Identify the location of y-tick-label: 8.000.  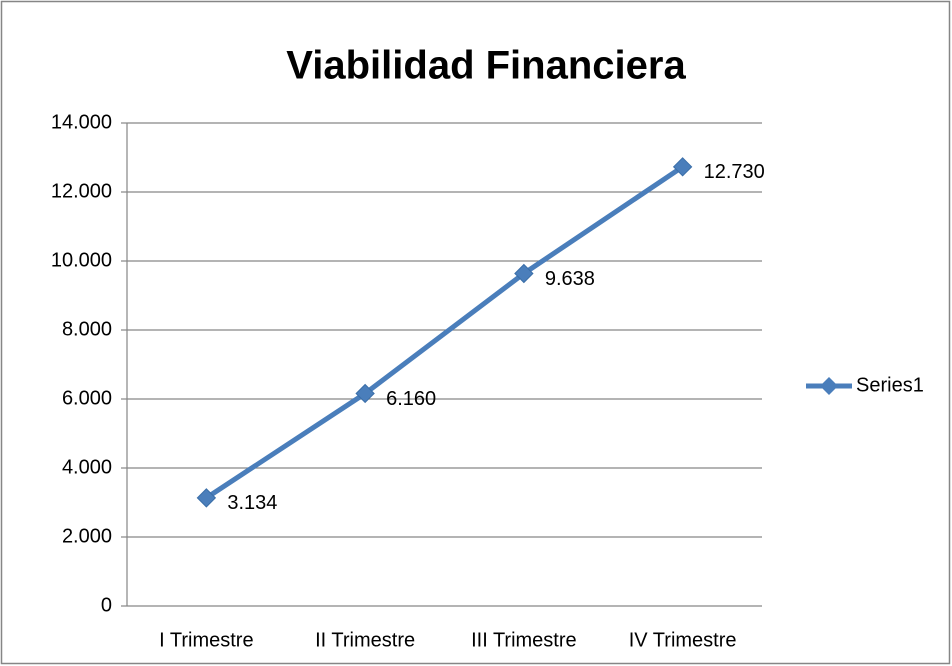
(87, 329).